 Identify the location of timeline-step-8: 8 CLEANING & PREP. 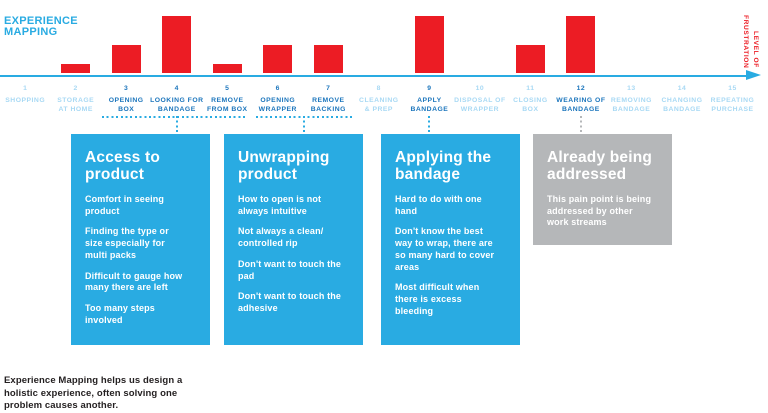
(379, 99).